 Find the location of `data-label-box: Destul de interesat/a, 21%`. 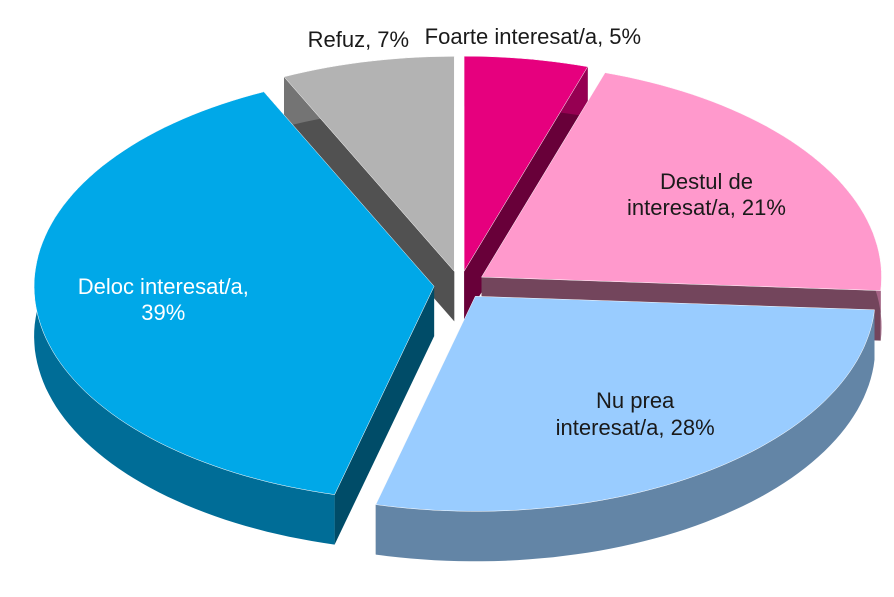

data-label-box: Destul de interesat/a, 21% is located at coordinates (706, 194).